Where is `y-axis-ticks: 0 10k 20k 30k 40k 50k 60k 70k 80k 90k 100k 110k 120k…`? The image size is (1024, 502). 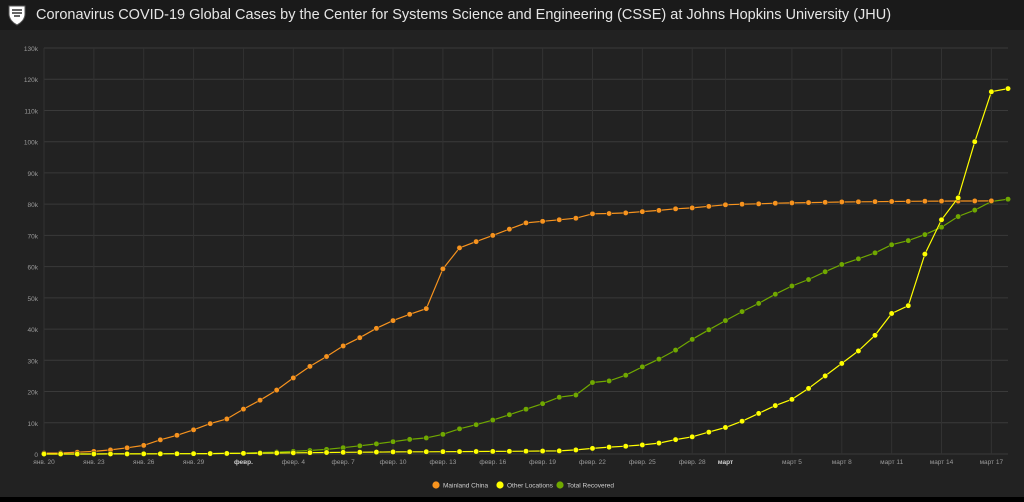 y-axis-ticks: 0 10k 20k 30k 40k 50k 60k 70k 80k 90k 100k 110k 120k… is located at coordinates (31, 252).